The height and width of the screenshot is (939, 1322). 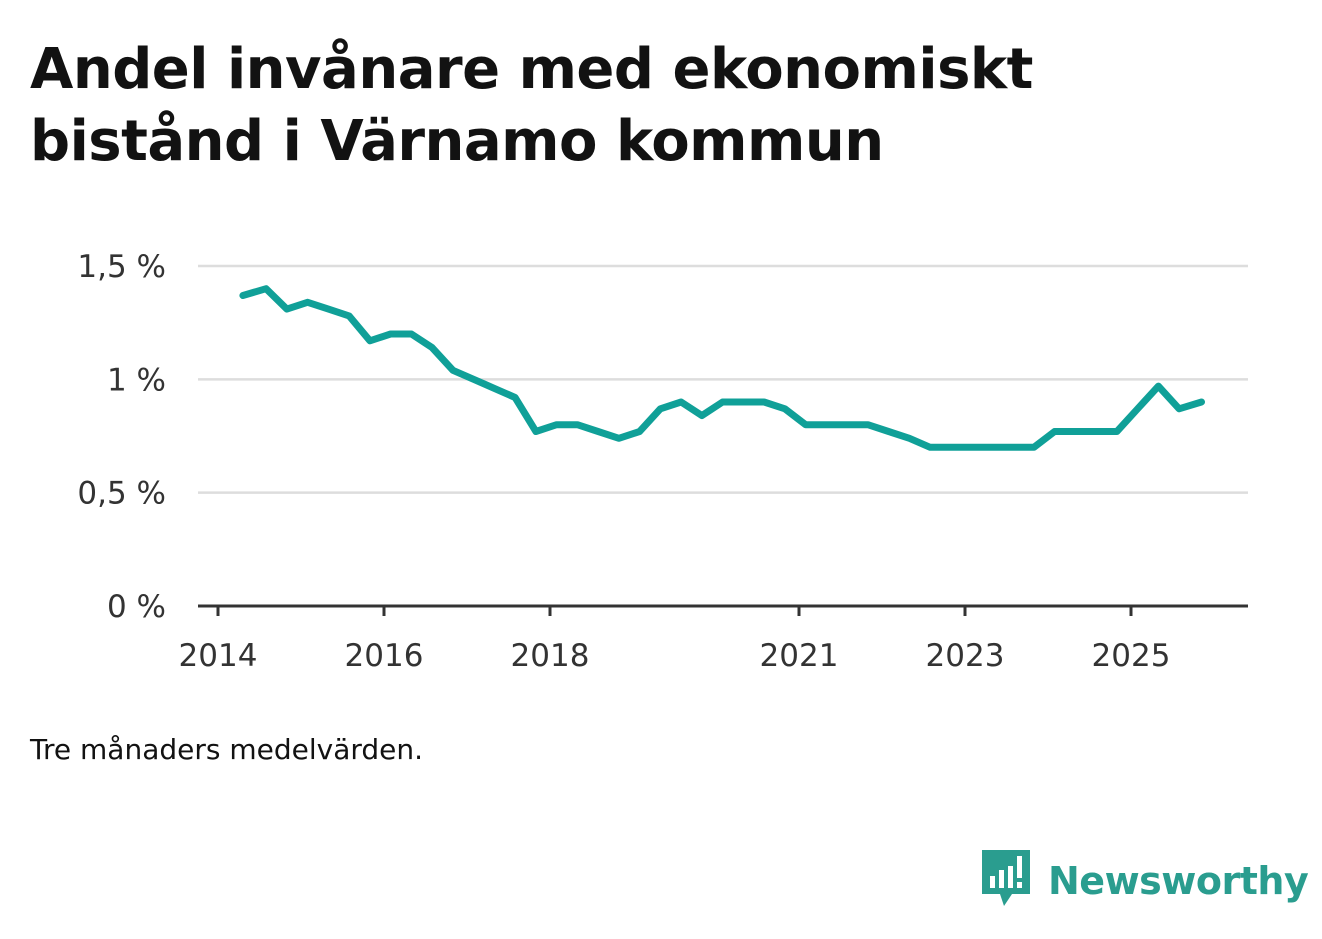 I want to click on brand-logo: Newsworthy, so click(x=1144, y=880).